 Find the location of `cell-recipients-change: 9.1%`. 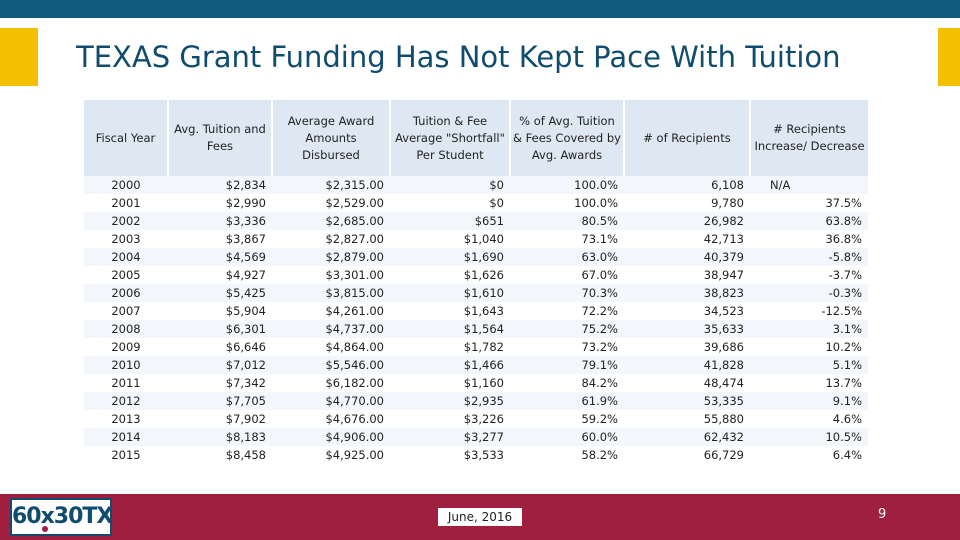

cell-recipients-change: 9.1% is located at coordinates (809, 401).